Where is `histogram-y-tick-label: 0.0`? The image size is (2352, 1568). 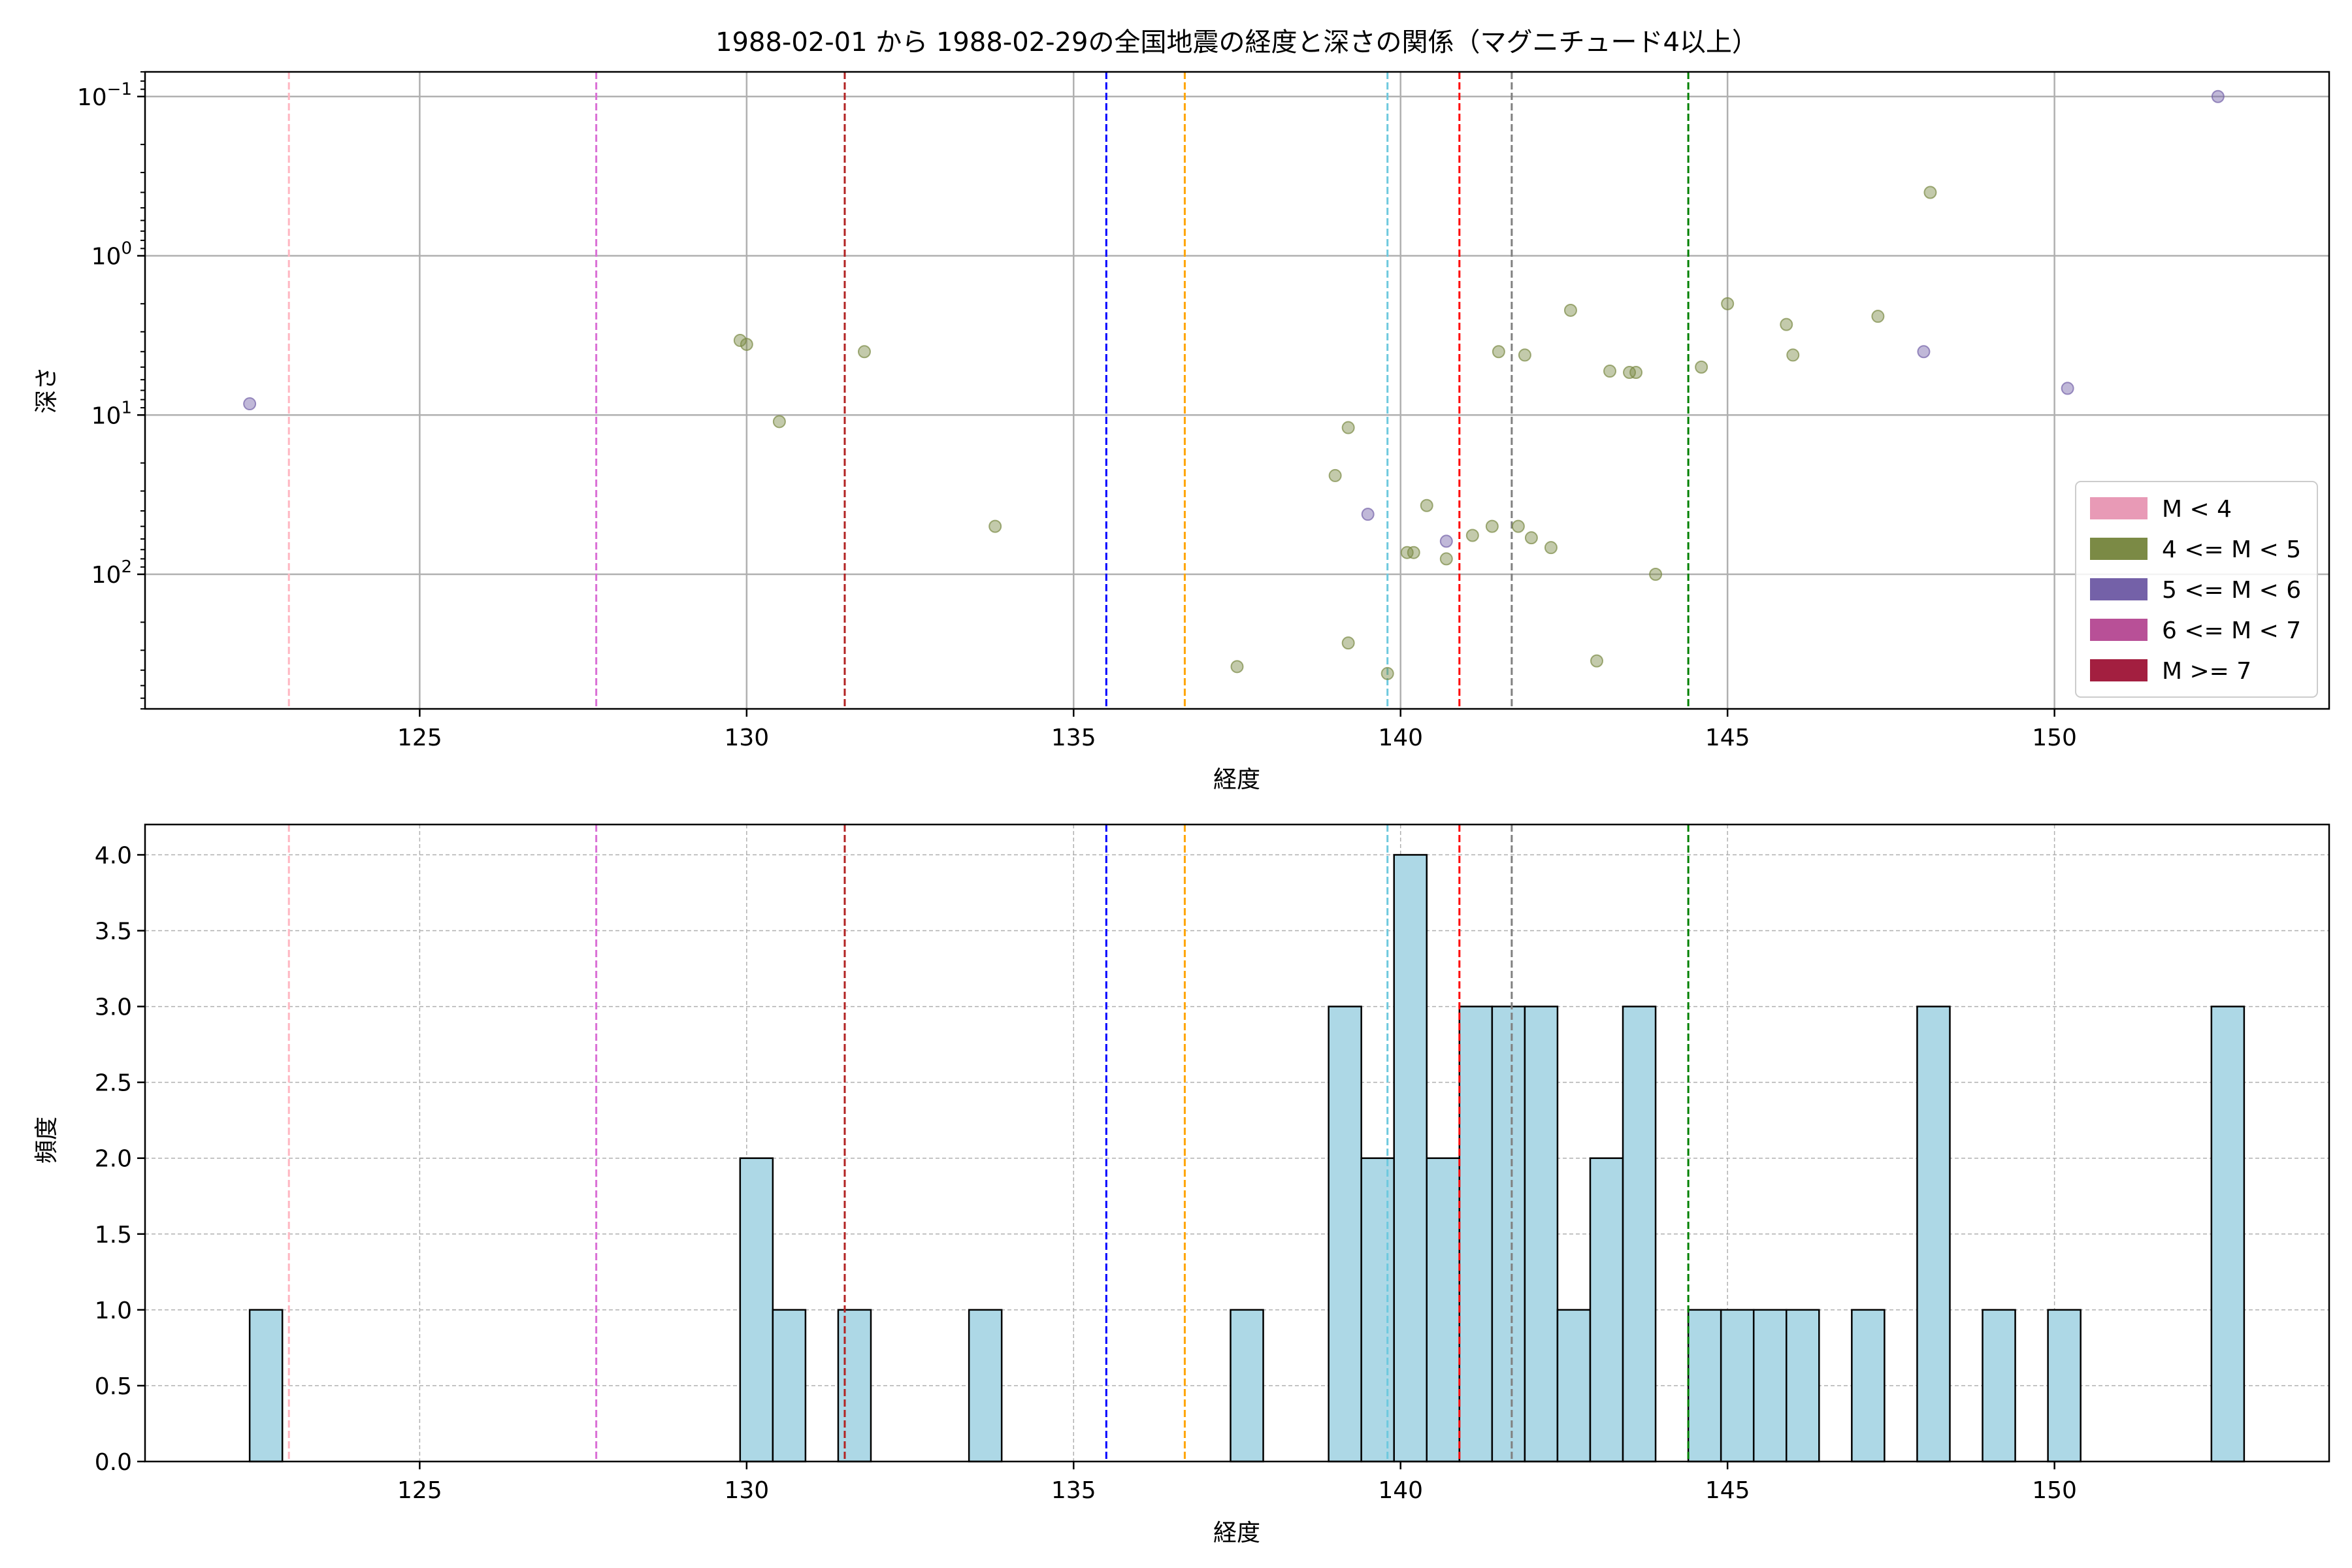 histogram-y-tick-label: 0.0 is located at coordinates (113, 1462).